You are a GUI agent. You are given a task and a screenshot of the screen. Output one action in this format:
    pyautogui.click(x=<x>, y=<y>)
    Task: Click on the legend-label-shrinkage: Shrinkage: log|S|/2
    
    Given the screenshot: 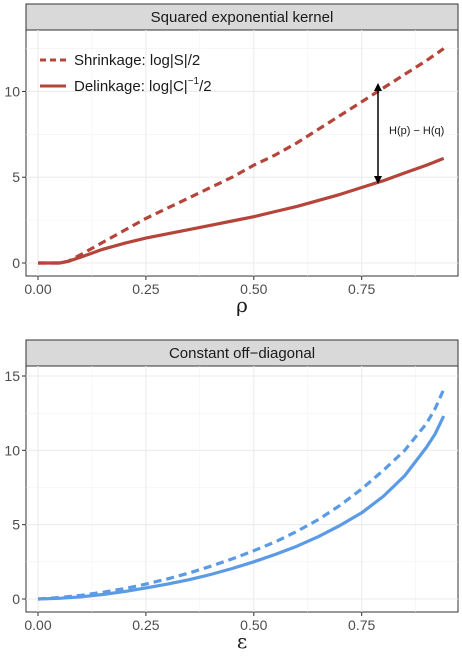 What is the action you would take?
    pyautogui.click(x=137, y=60)
    